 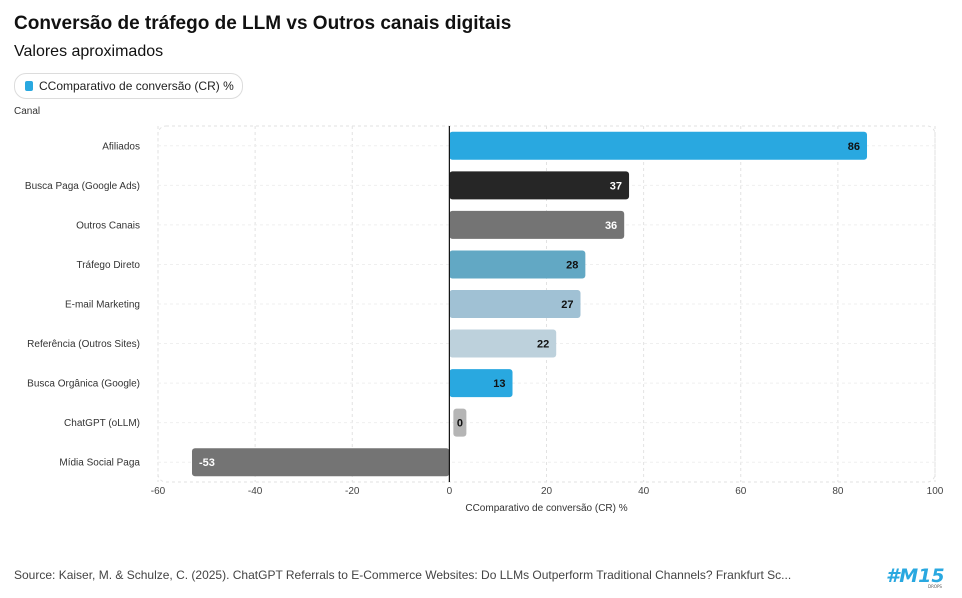 I want to click on x-tick-label: 40, so click(x=644, y=491).